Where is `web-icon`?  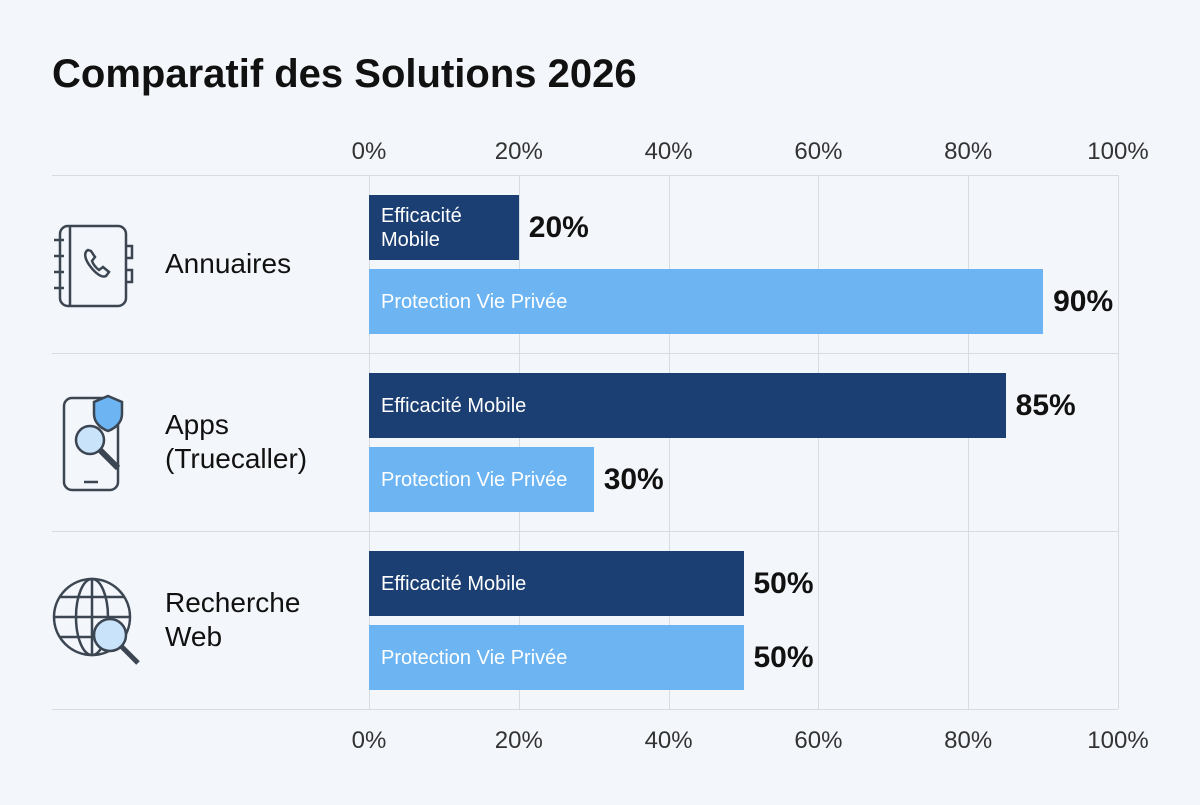 web-icon is located at coordinates (96, 621).